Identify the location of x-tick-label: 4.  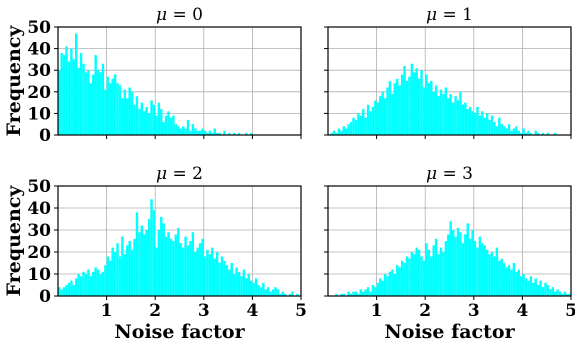
(522, 311).